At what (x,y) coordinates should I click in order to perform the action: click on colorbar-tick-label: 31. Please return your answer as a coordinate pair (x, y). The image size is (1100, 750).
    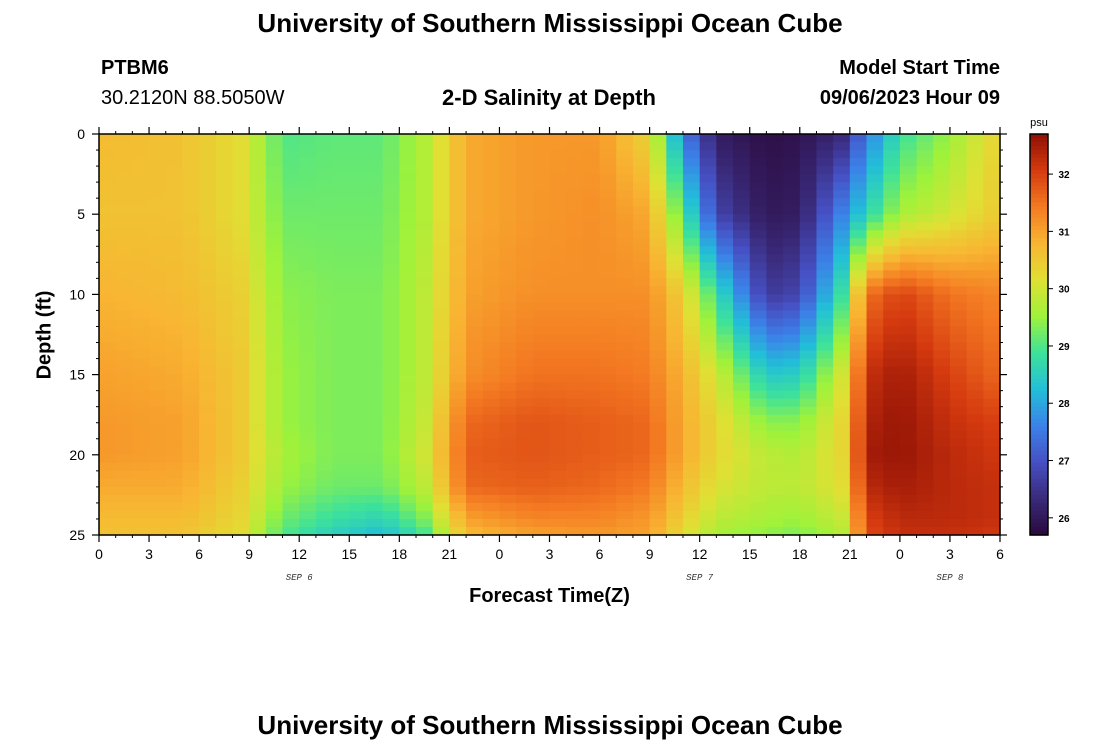
    Looking at the image, I should click on (1064, 232).